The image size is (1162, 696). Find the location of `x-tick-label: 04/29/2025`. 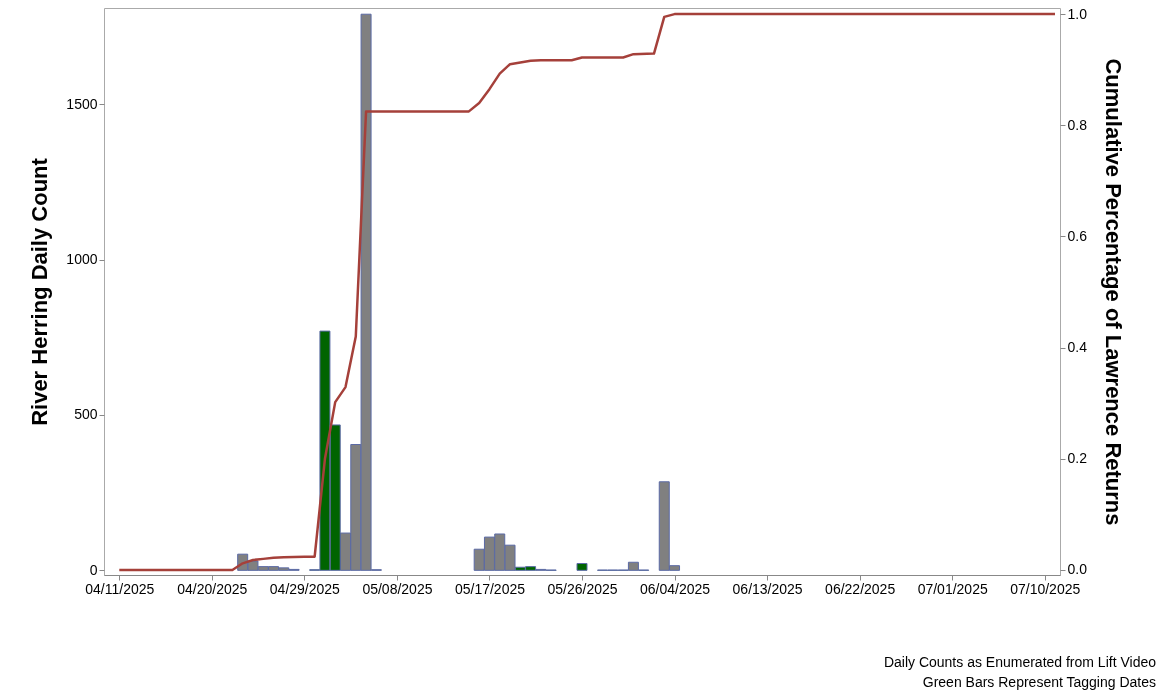

x-tick-label: 04/29/2025 is located at coordinates (305, 588).